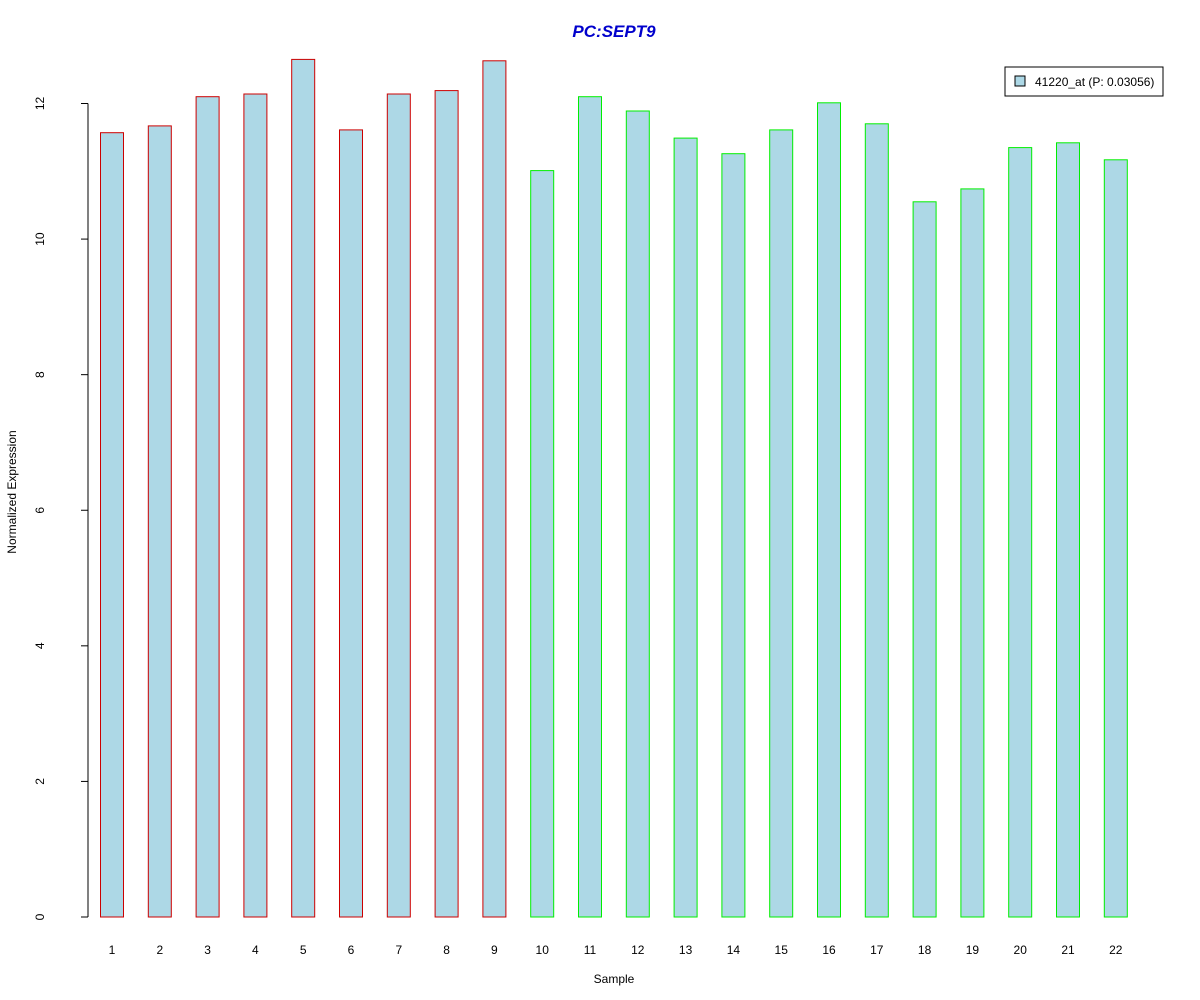 The height and width of the screenshot is (1000, 1200). What do you see at coordinates (1094, 82) in the screenshot?
I see `legend-entry: 41220_at (P: 0.03056)` at bounding box center [1094, 82].